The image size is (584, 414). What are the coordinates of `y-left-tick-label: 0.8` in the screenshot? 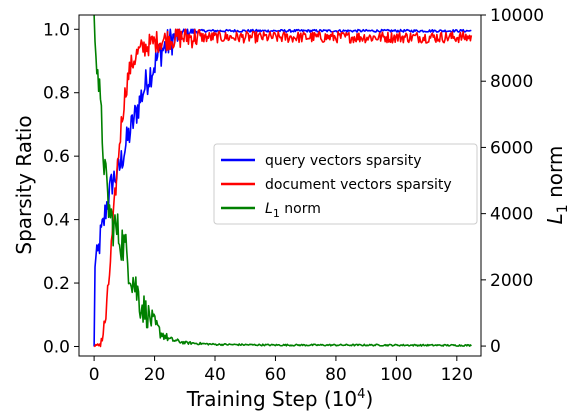 It's located at (56, 94).